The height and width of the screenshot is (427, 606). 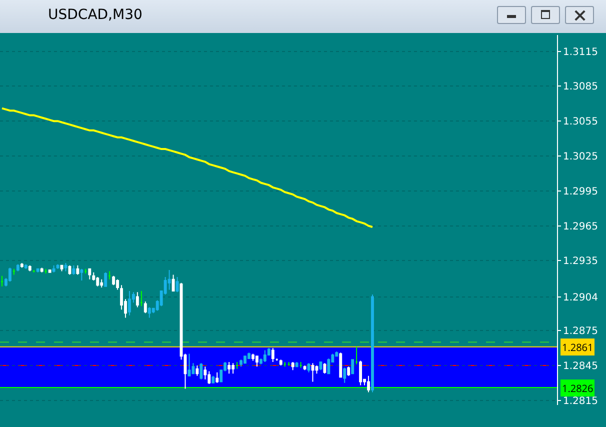 I want to click on y-tick-label: 1.3115, so click(x=580, y=52).